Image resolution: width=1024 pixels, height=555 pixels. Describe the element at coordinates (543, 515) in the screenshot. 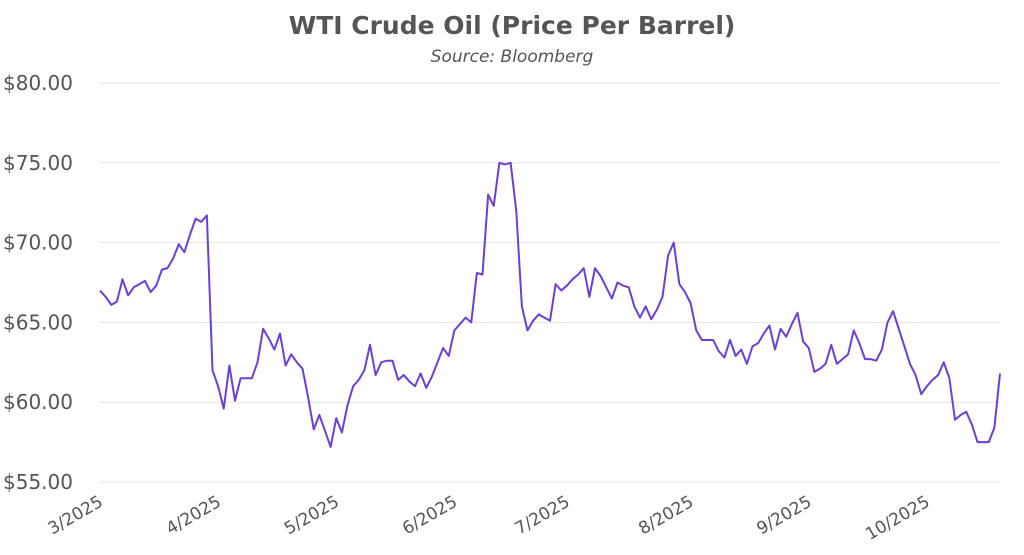

I see `x-tick-label: 7/2025` at that location.